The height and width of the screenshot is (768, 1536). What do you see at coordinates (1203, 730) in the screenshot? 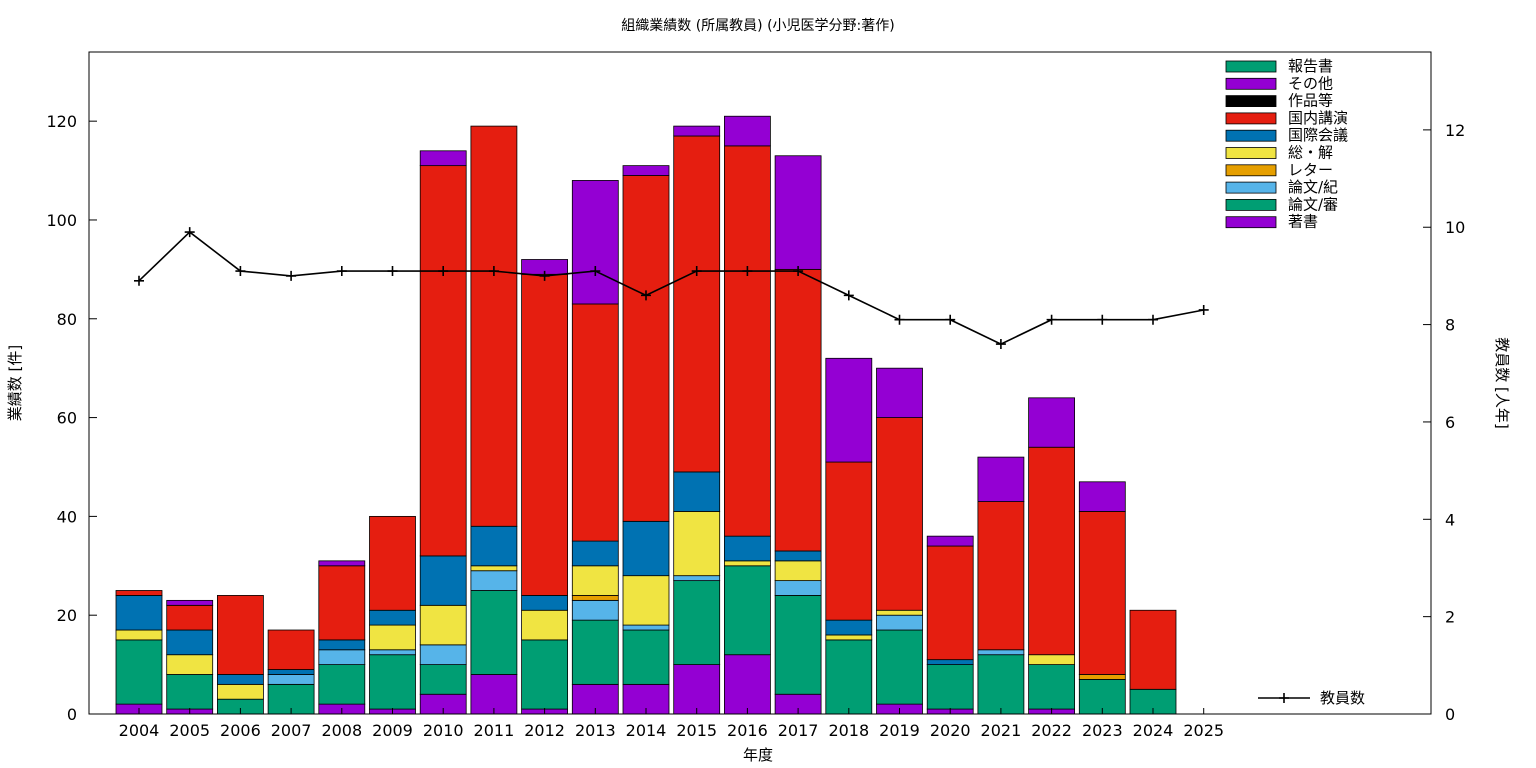
I see `x-tick-label: 2025` at bounding box center [1203, 730].